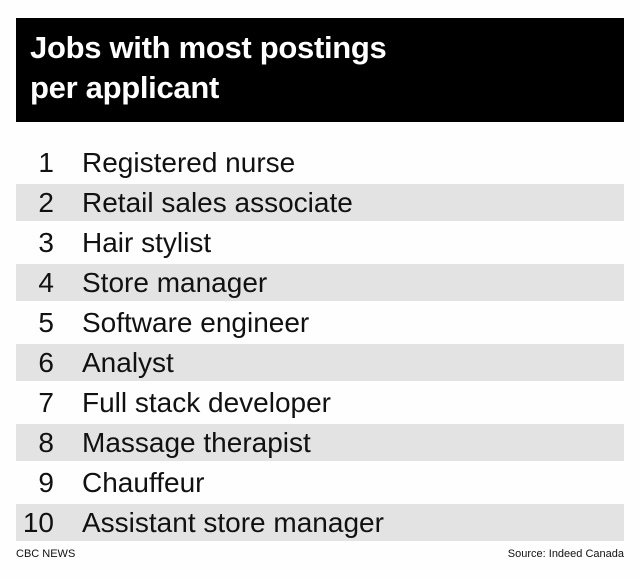 The image size is (640, 578). What do you see at coordinates (128, 362) in the screenshot?
I see `job-title: Analyst` at bounding box center [128, 362].